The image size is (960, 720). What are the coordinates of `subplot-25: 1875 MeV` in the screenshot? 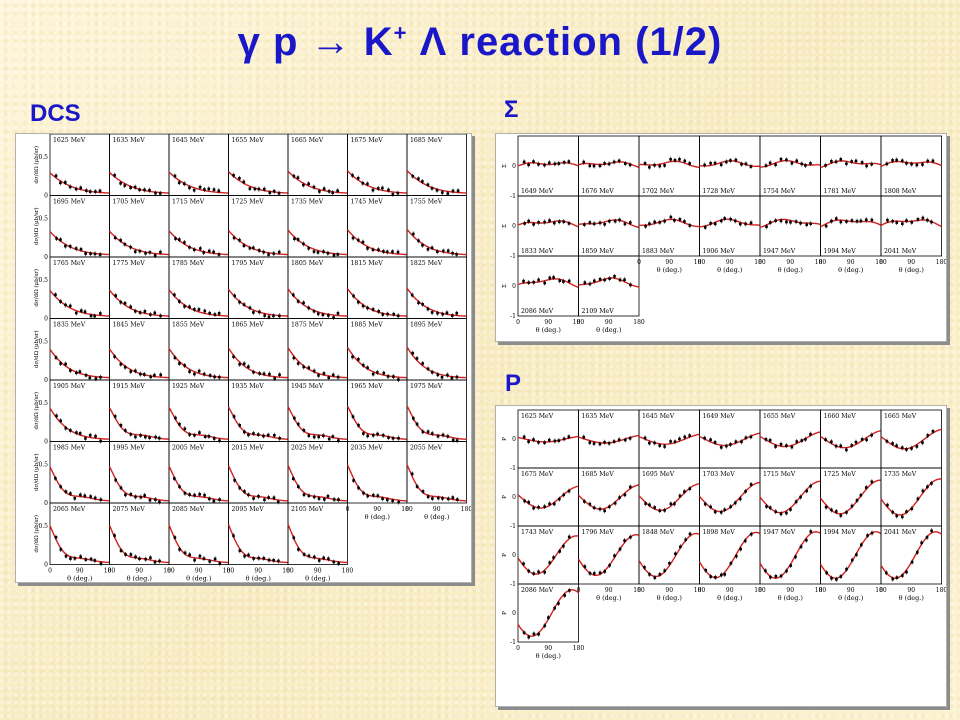 It's located at (317, 349).